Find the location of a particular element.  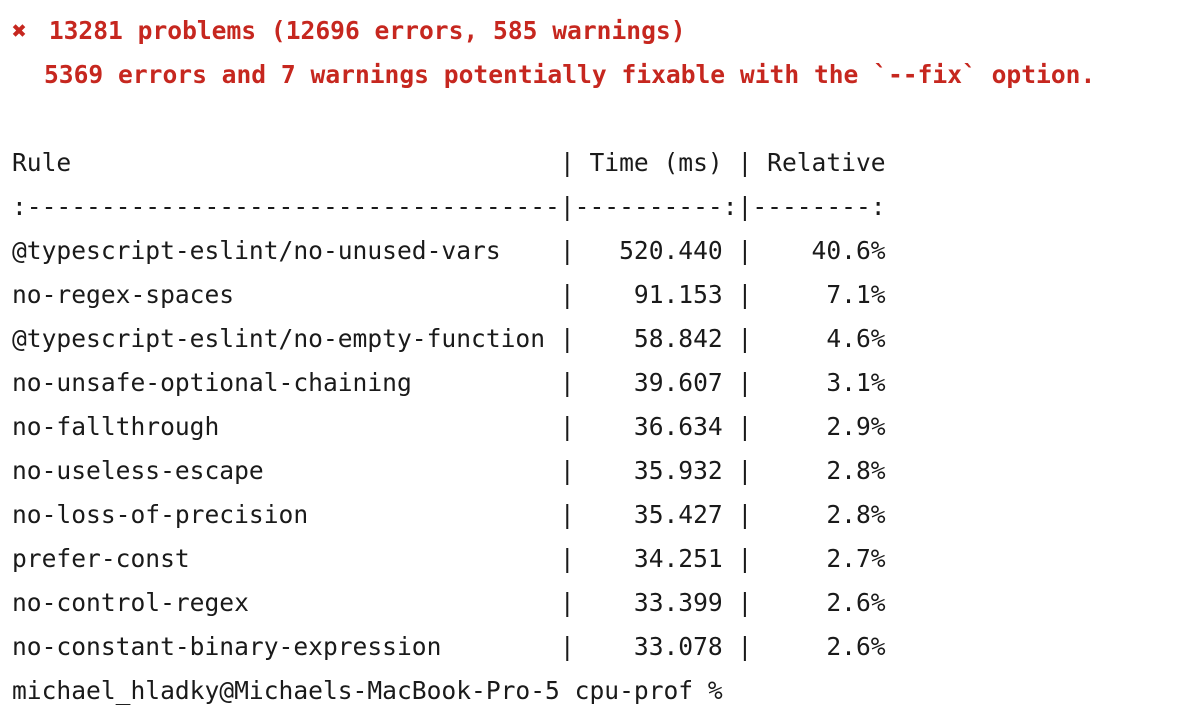

table-row: prefer-const | 34.251 | 2.7% is located at coordinates (449, 558).